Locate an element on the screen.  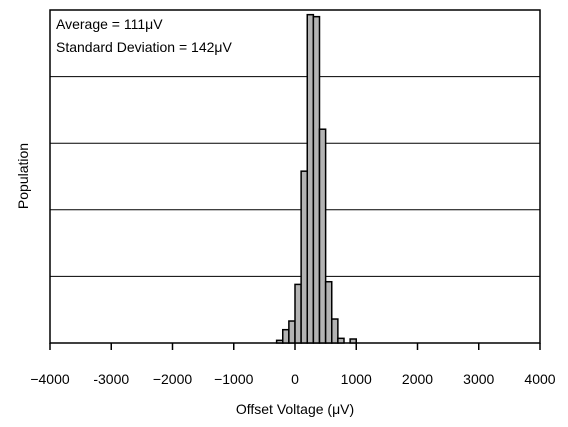
x-tick-label: 2000 is located at coordinates (417, 379).